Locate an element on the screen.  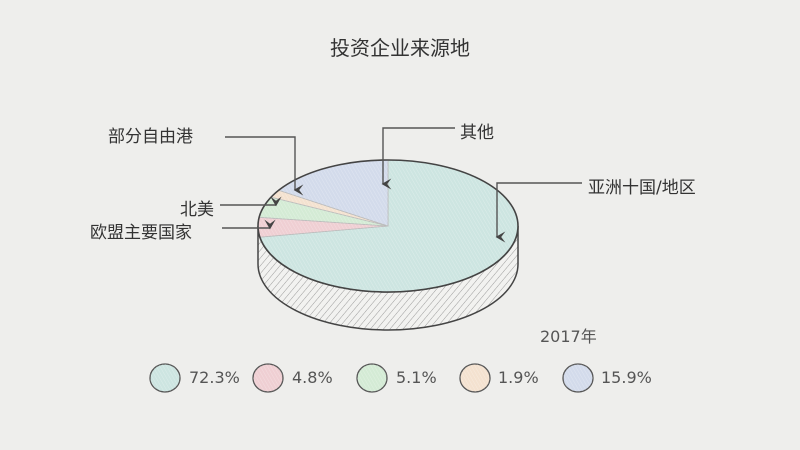
legend-label-0: 72.3% is located at coordinates (214, 377).